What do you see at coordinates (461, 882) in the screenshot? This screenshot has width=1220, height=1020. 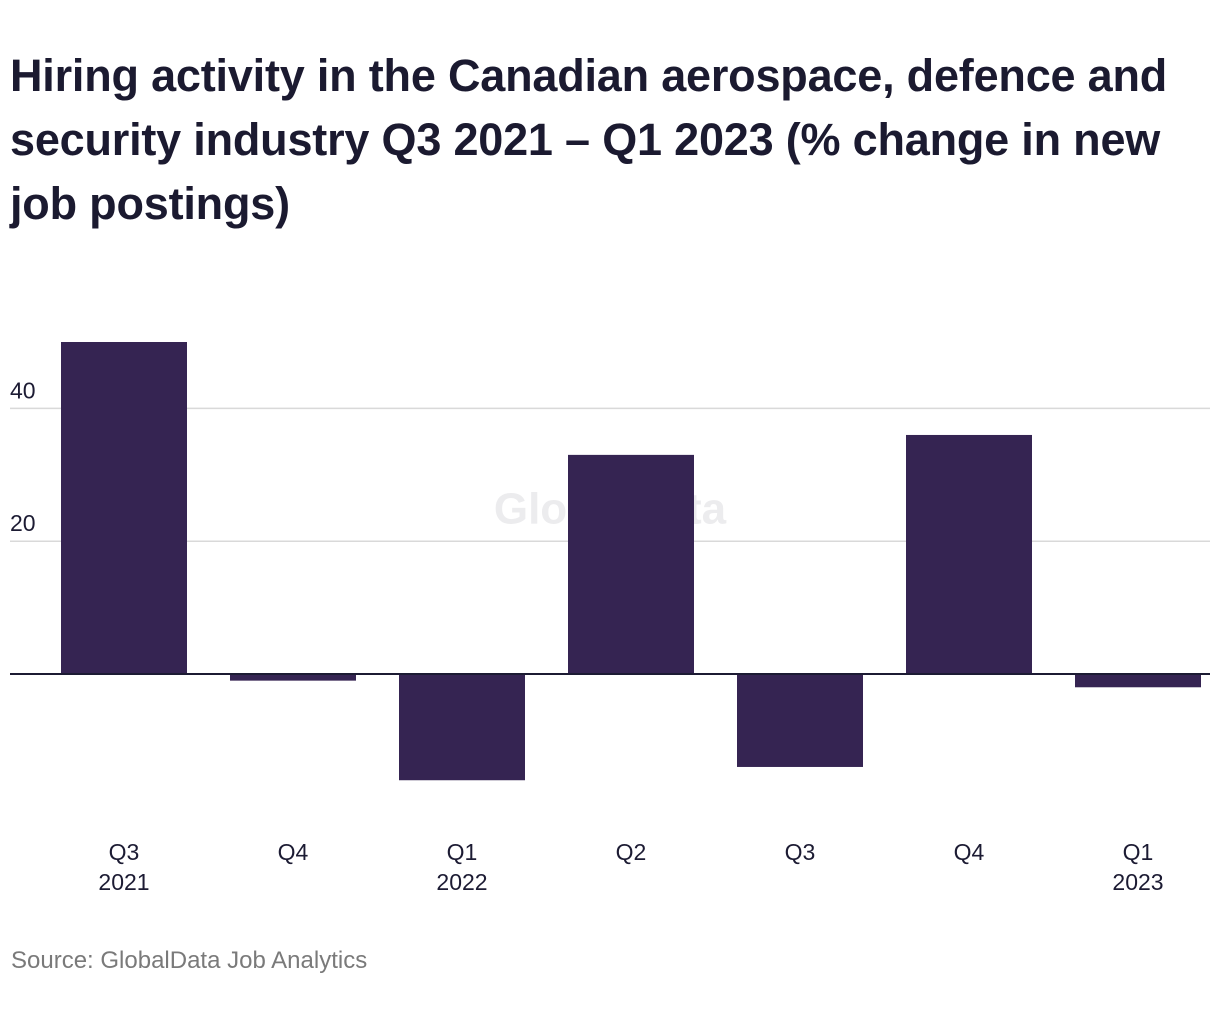 I see `x-tick-year-label: 2022` at bounding box center [461, 882].